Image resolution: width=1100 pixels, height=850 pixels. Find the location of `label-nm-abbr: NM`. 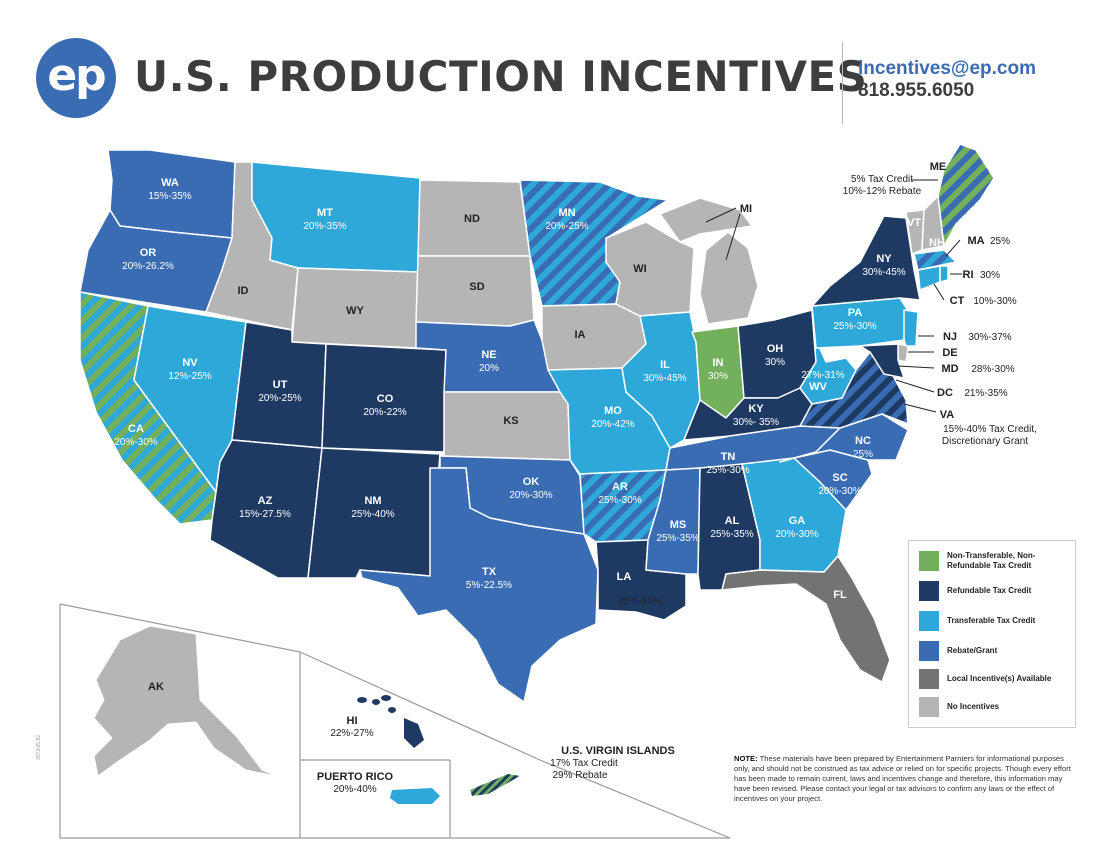

label-nm-abbr: NM is located at coordinates (372, 501).